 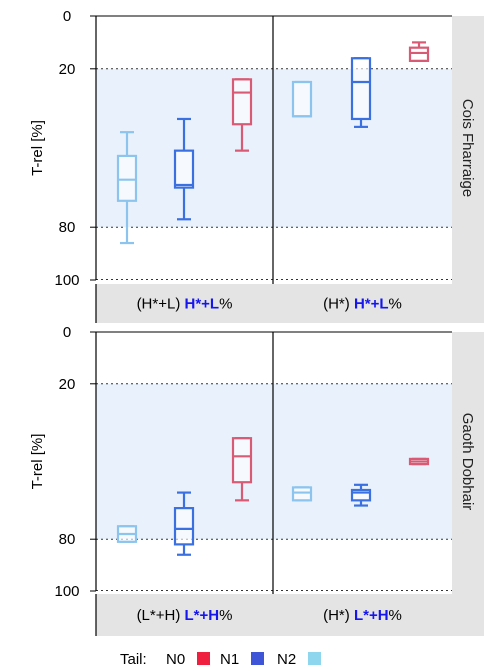 I want to click on legend-title: Tail:, so click(x=133, y=659).